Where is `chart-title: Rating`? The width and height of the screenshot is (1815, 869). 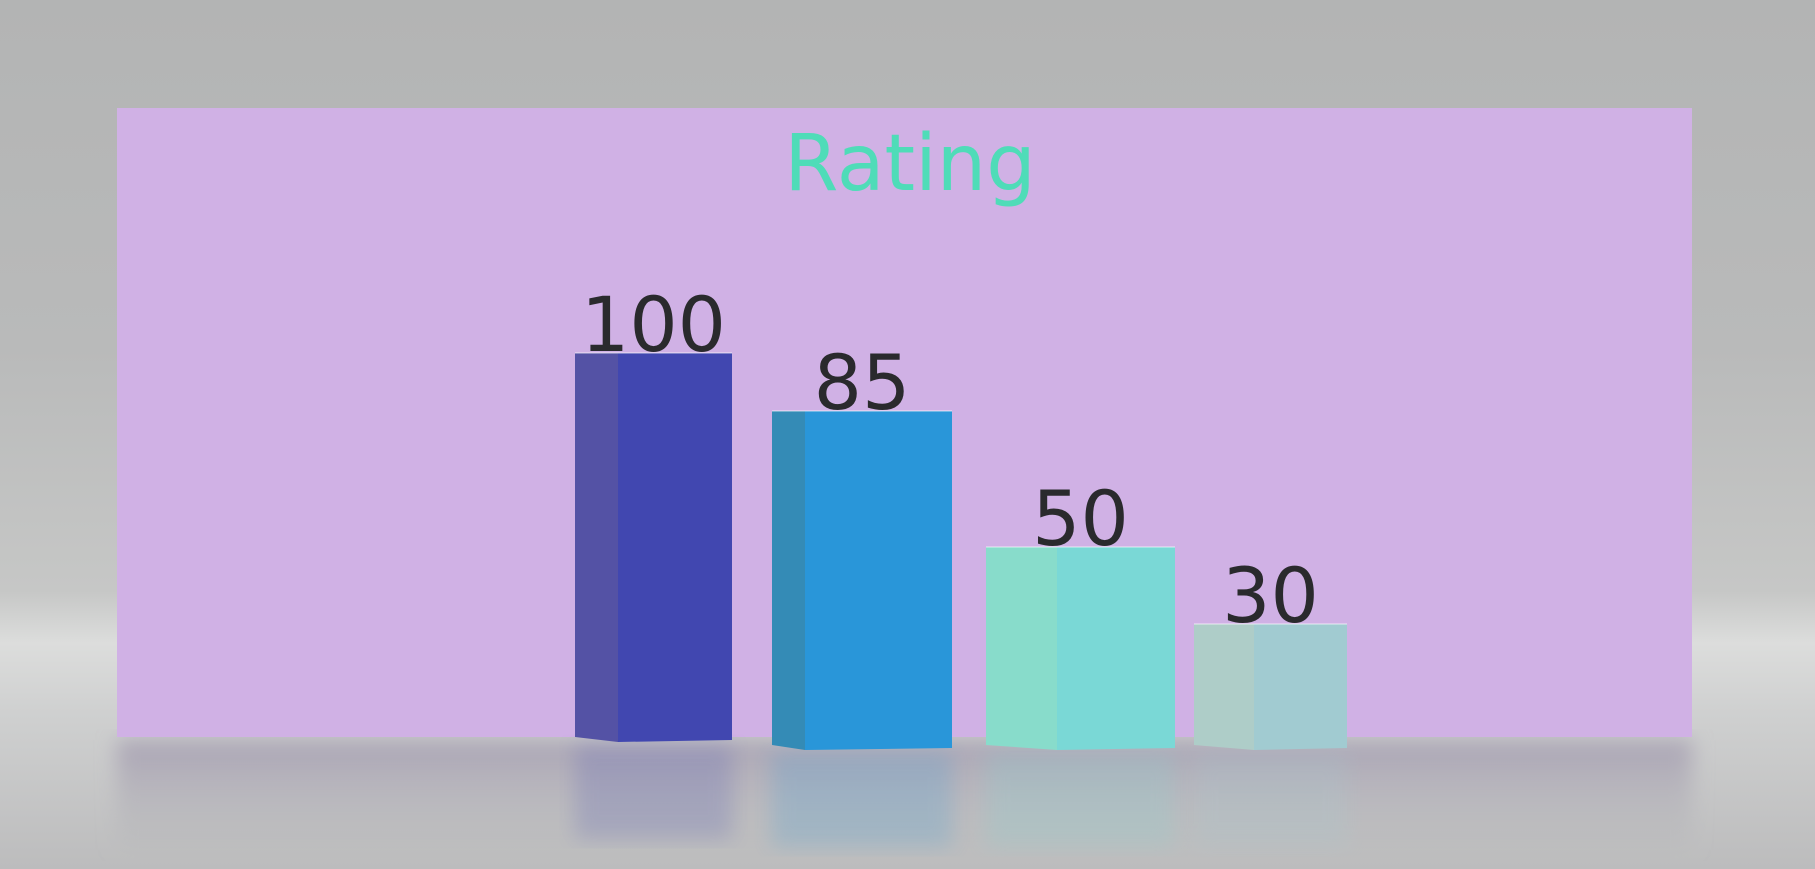 chart-title: Rating is located at coordinates (909, 164).